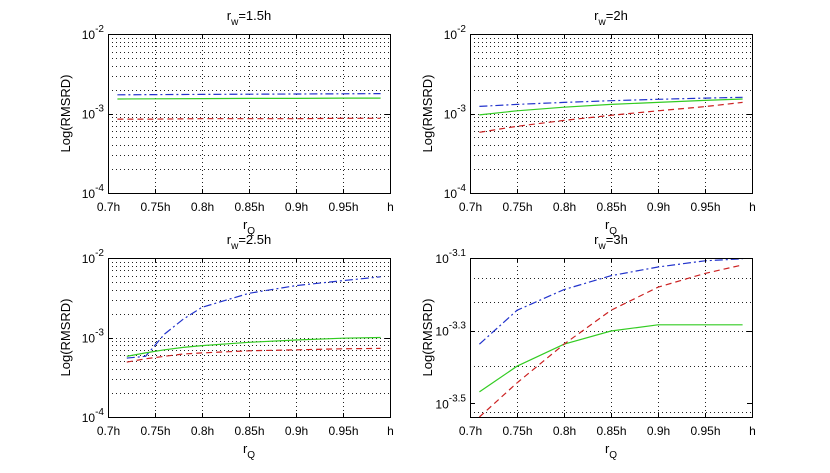 Image resolution: width=830 pixels, height=473 pixels. Describe the element at coordinates (450, 330) in the screenshot. I see `y-tick-label: 10-3.3` at that location.